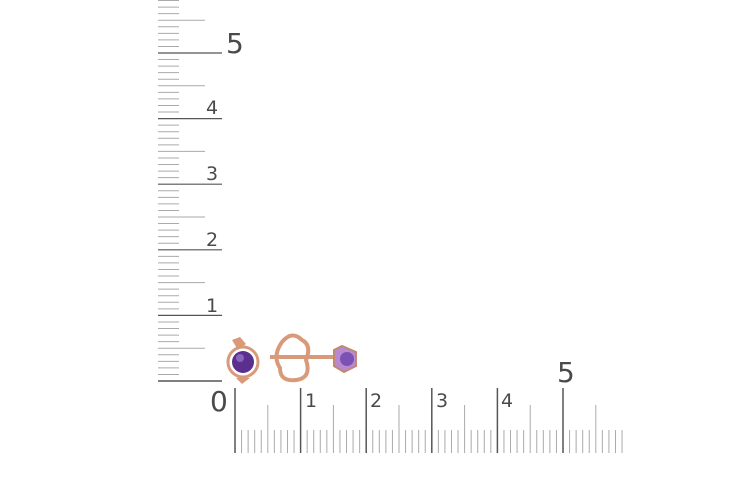 The height and width of the screenshot is (500, 750). Describe the element at coordinates (311, 401) in the screenshot. I see `h-label-1: 1` at that location.